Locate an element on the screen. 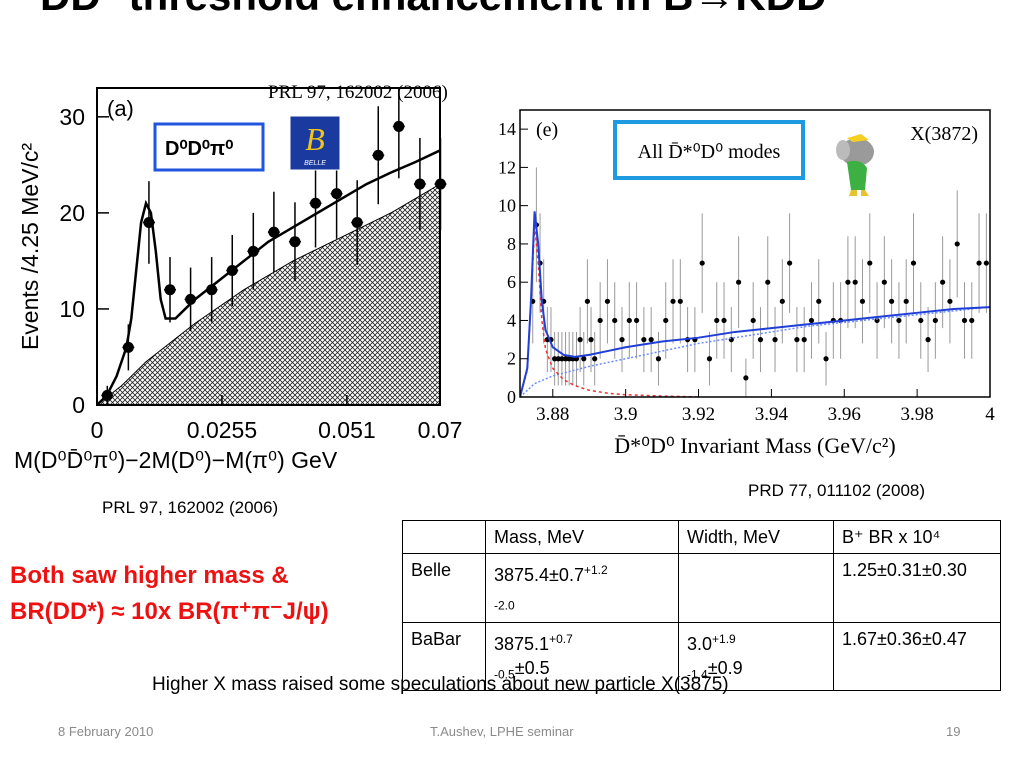  highlight-line-2: BR(DD*) ≈ 10x BR(π⁺π⁻J/ψ) is located at coordinates (169, 611).